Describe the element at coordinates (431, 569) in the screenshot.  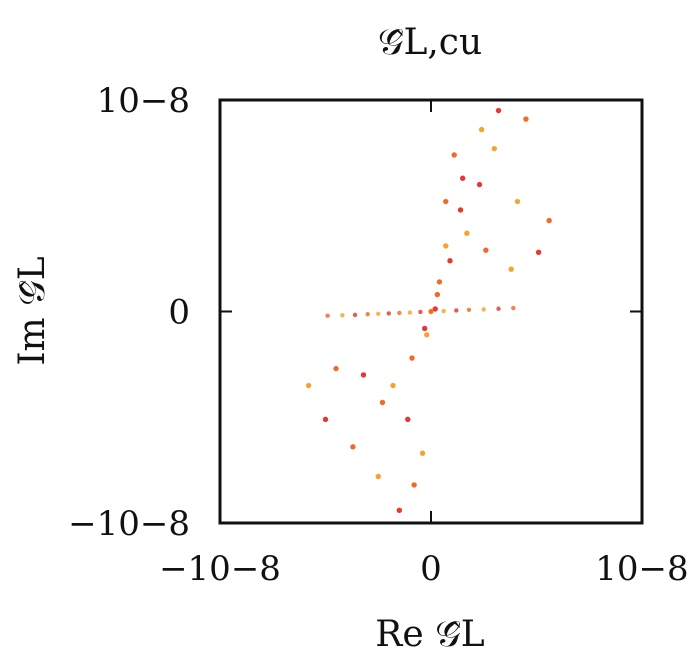
I see `x-tick-label: 0` at that location.